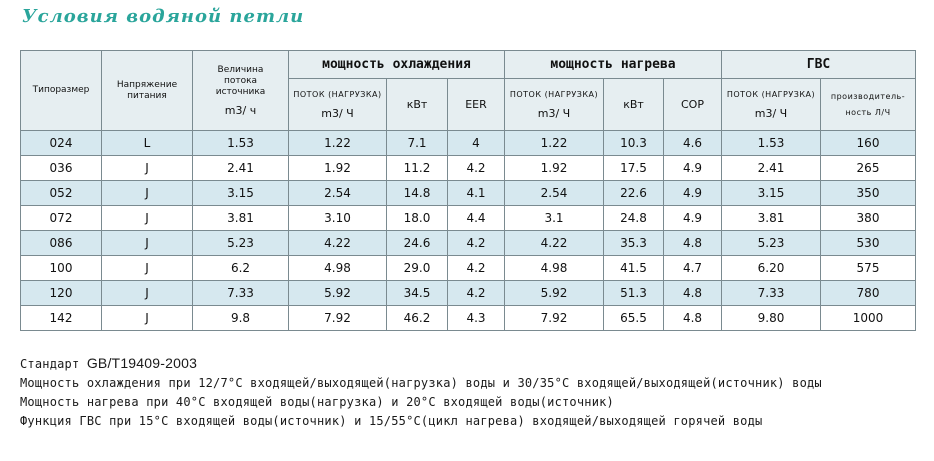 Image resolution: width=934 pixels, height=461 pixels. What do you see at coordinates (692, 143) in the screenshot?
I see `cell-cop: 4.6` at bounding box center [692, 143].